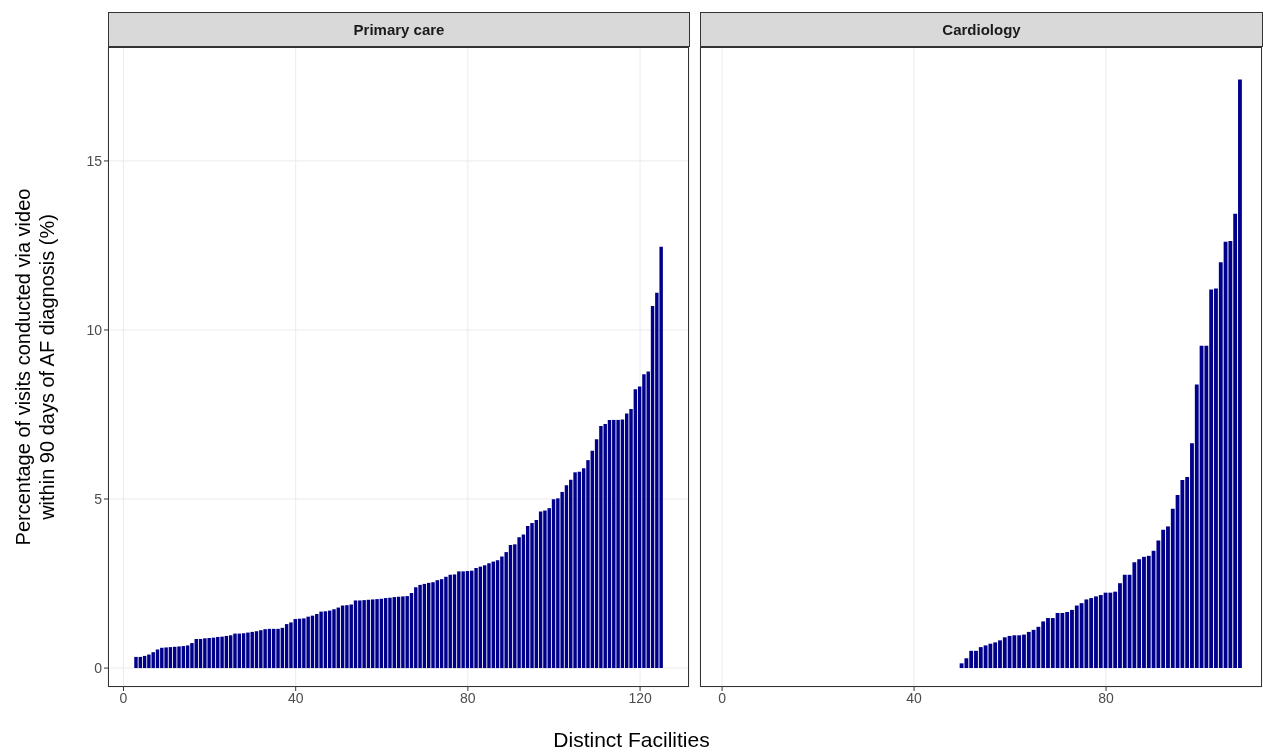  I want to click on y-tick-label: 10, so click(94, 329).